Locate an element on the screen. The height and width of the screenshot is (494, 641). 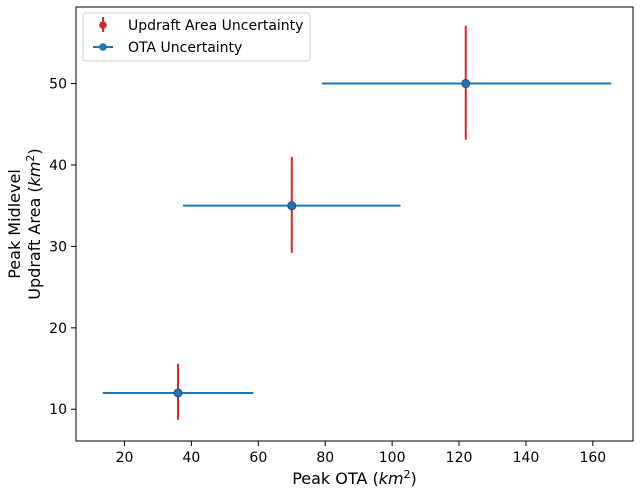
legend: Updraft Area Uncertainty OTA Uncertainty is located at coordinates (196, 37).